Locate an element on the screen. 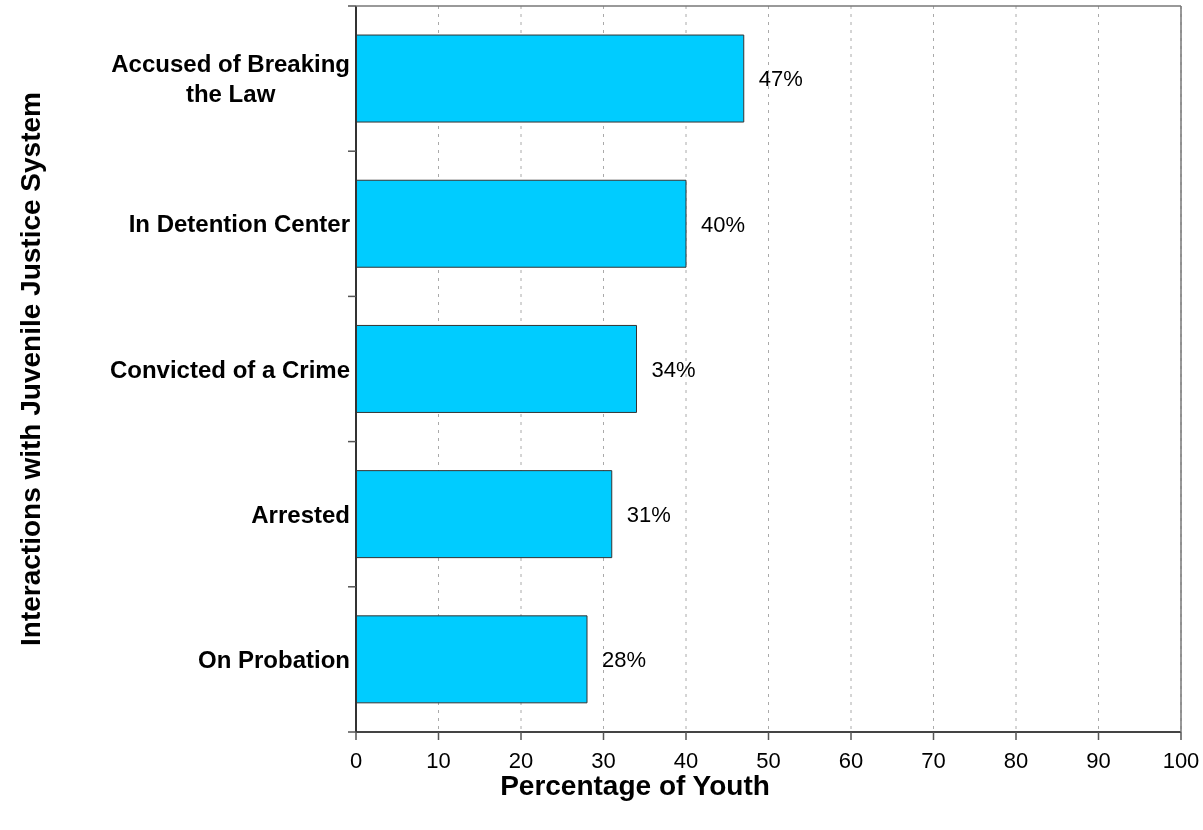  data-label: 28% is located at coordinates (624, 660).